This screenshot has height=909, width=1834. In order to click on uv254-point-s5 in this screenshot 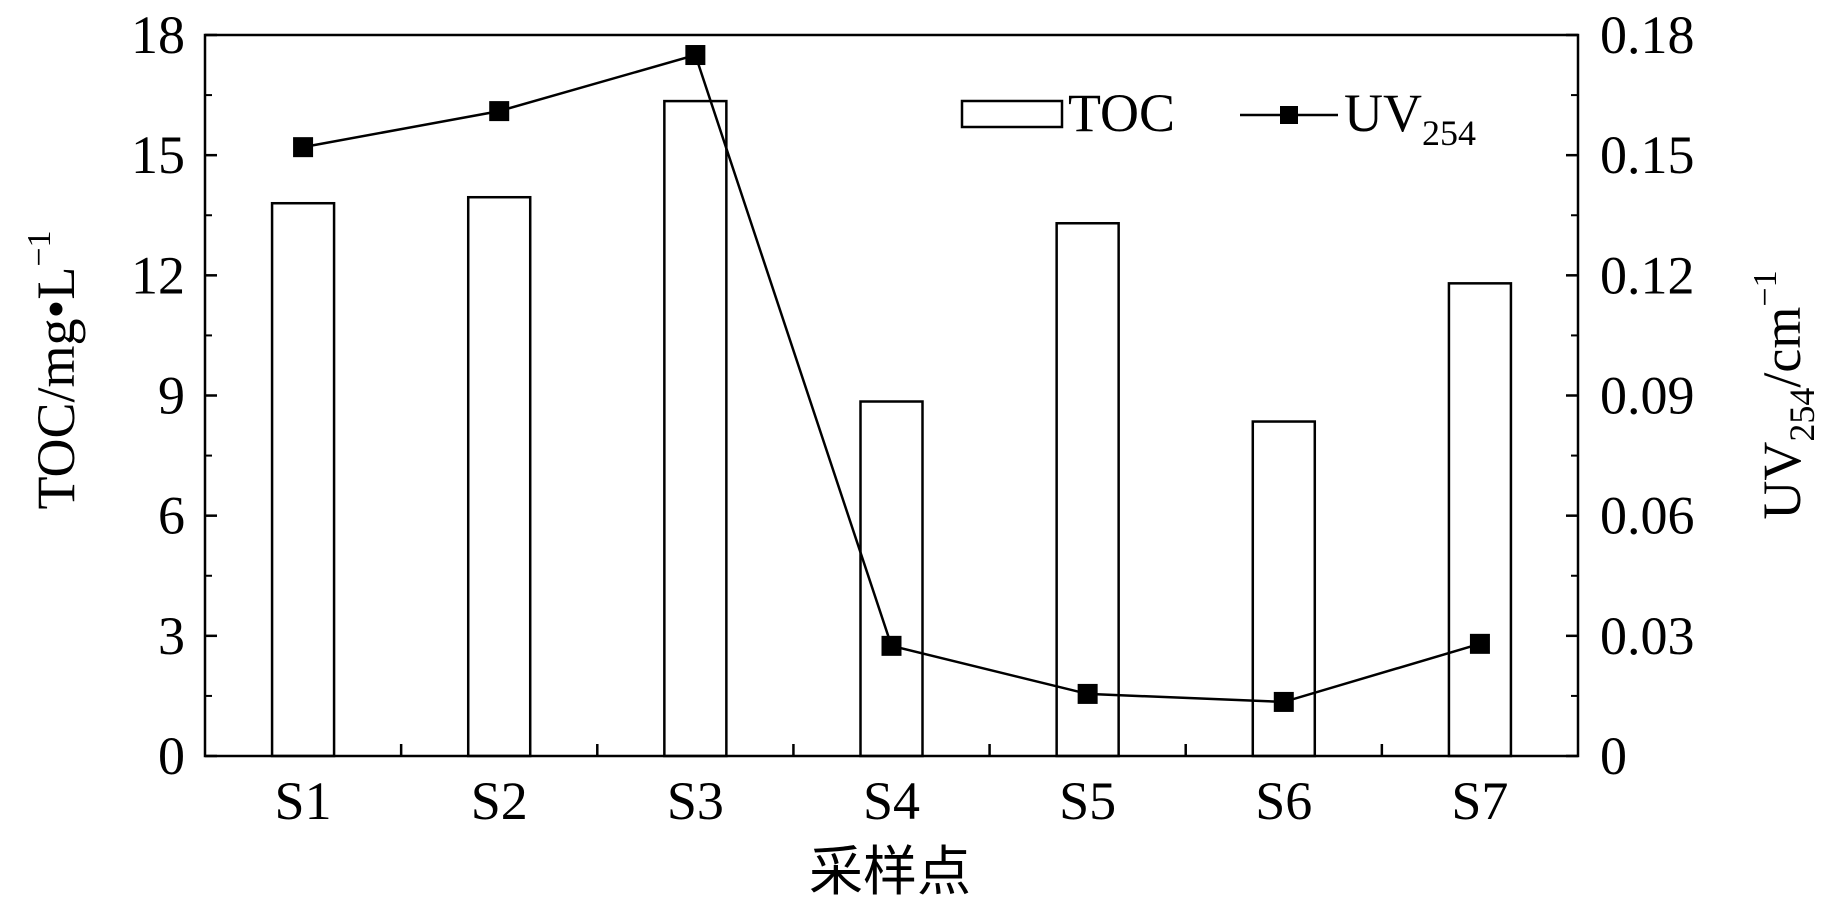, I will do `click(1087, 693)`.